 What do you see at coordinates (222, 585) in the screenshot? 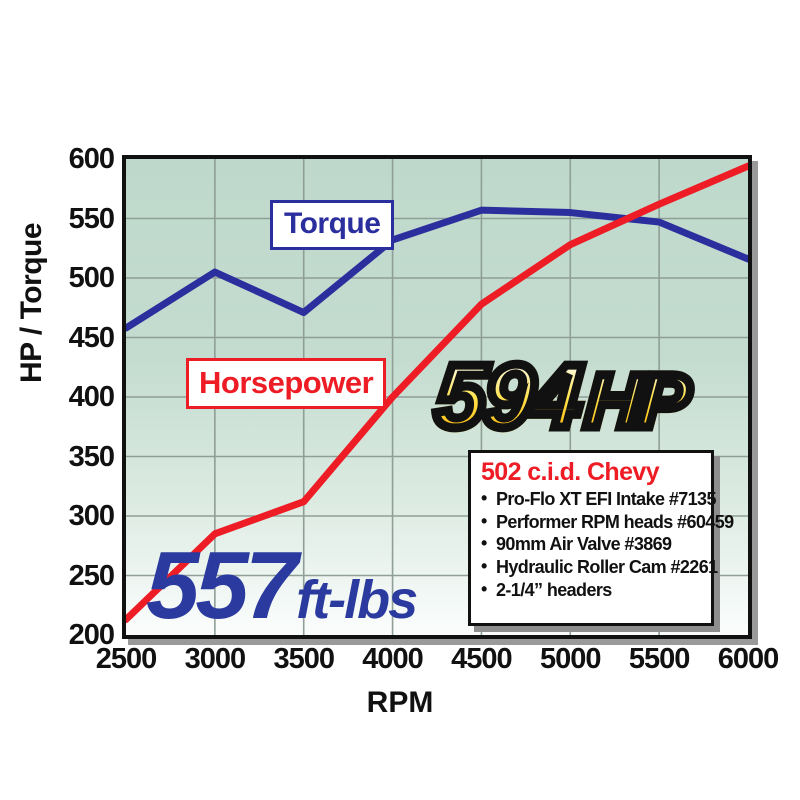
I see `peak-torque-value: 557` at bounding box center [222, 585].